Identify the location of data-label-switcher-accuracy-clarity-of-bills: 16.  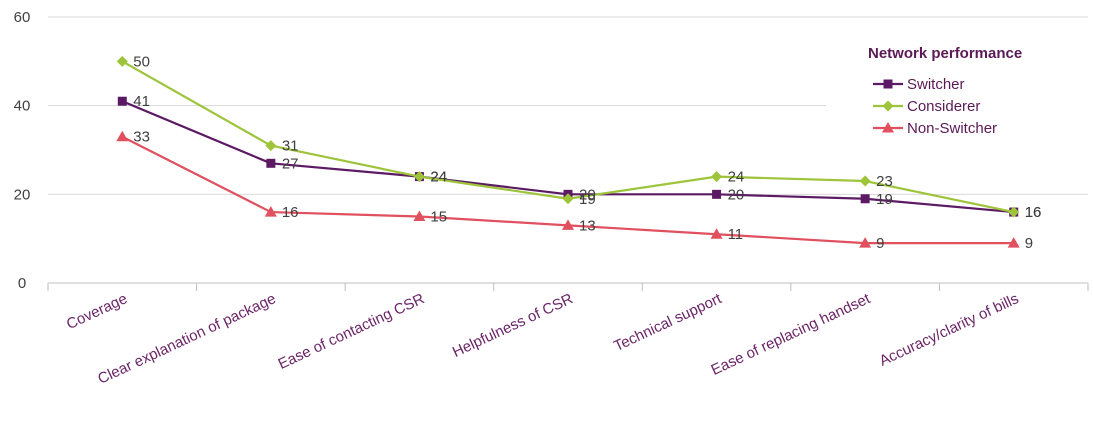
(1033, 212).